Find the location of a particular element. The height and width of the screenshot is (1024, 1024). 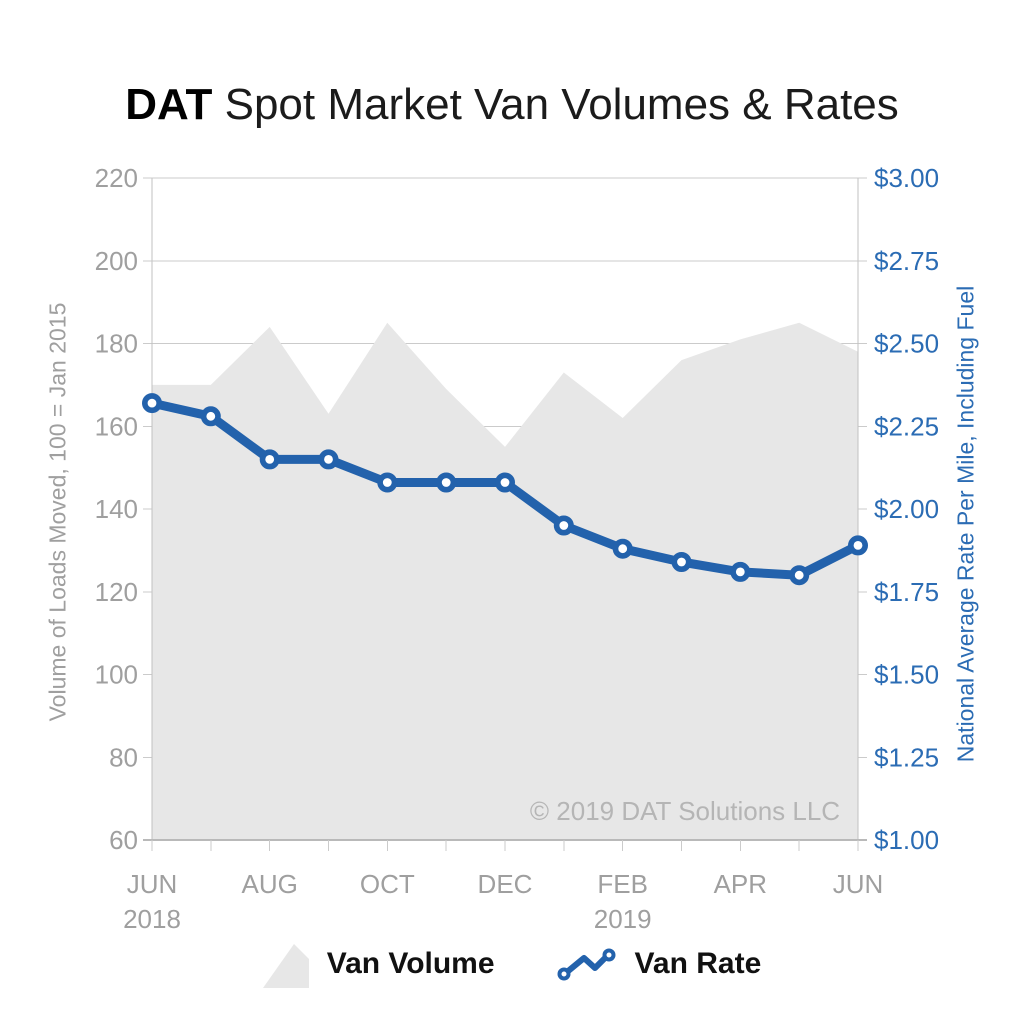

left-axis-title: Volume of Loads Moved, 100 = Jan 2015 is located at coordinates (57, 512).